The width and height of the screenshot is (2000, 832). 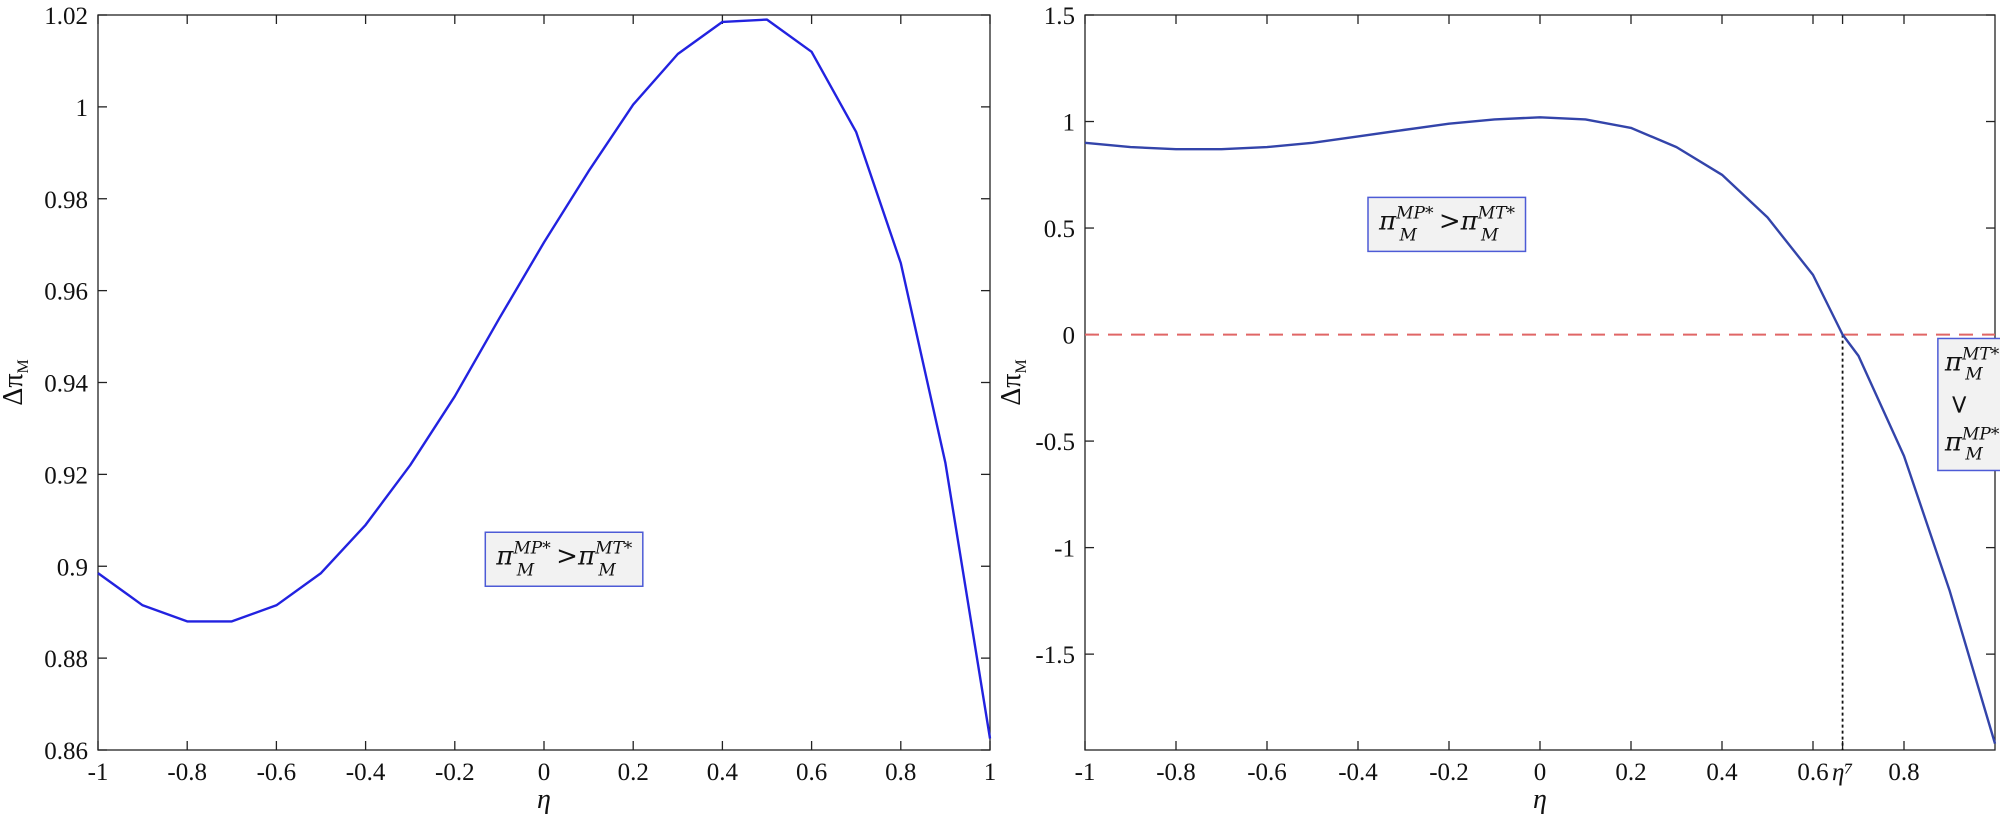 I want to click on right-x-axis-label: η, so click(x=1540, y=799).